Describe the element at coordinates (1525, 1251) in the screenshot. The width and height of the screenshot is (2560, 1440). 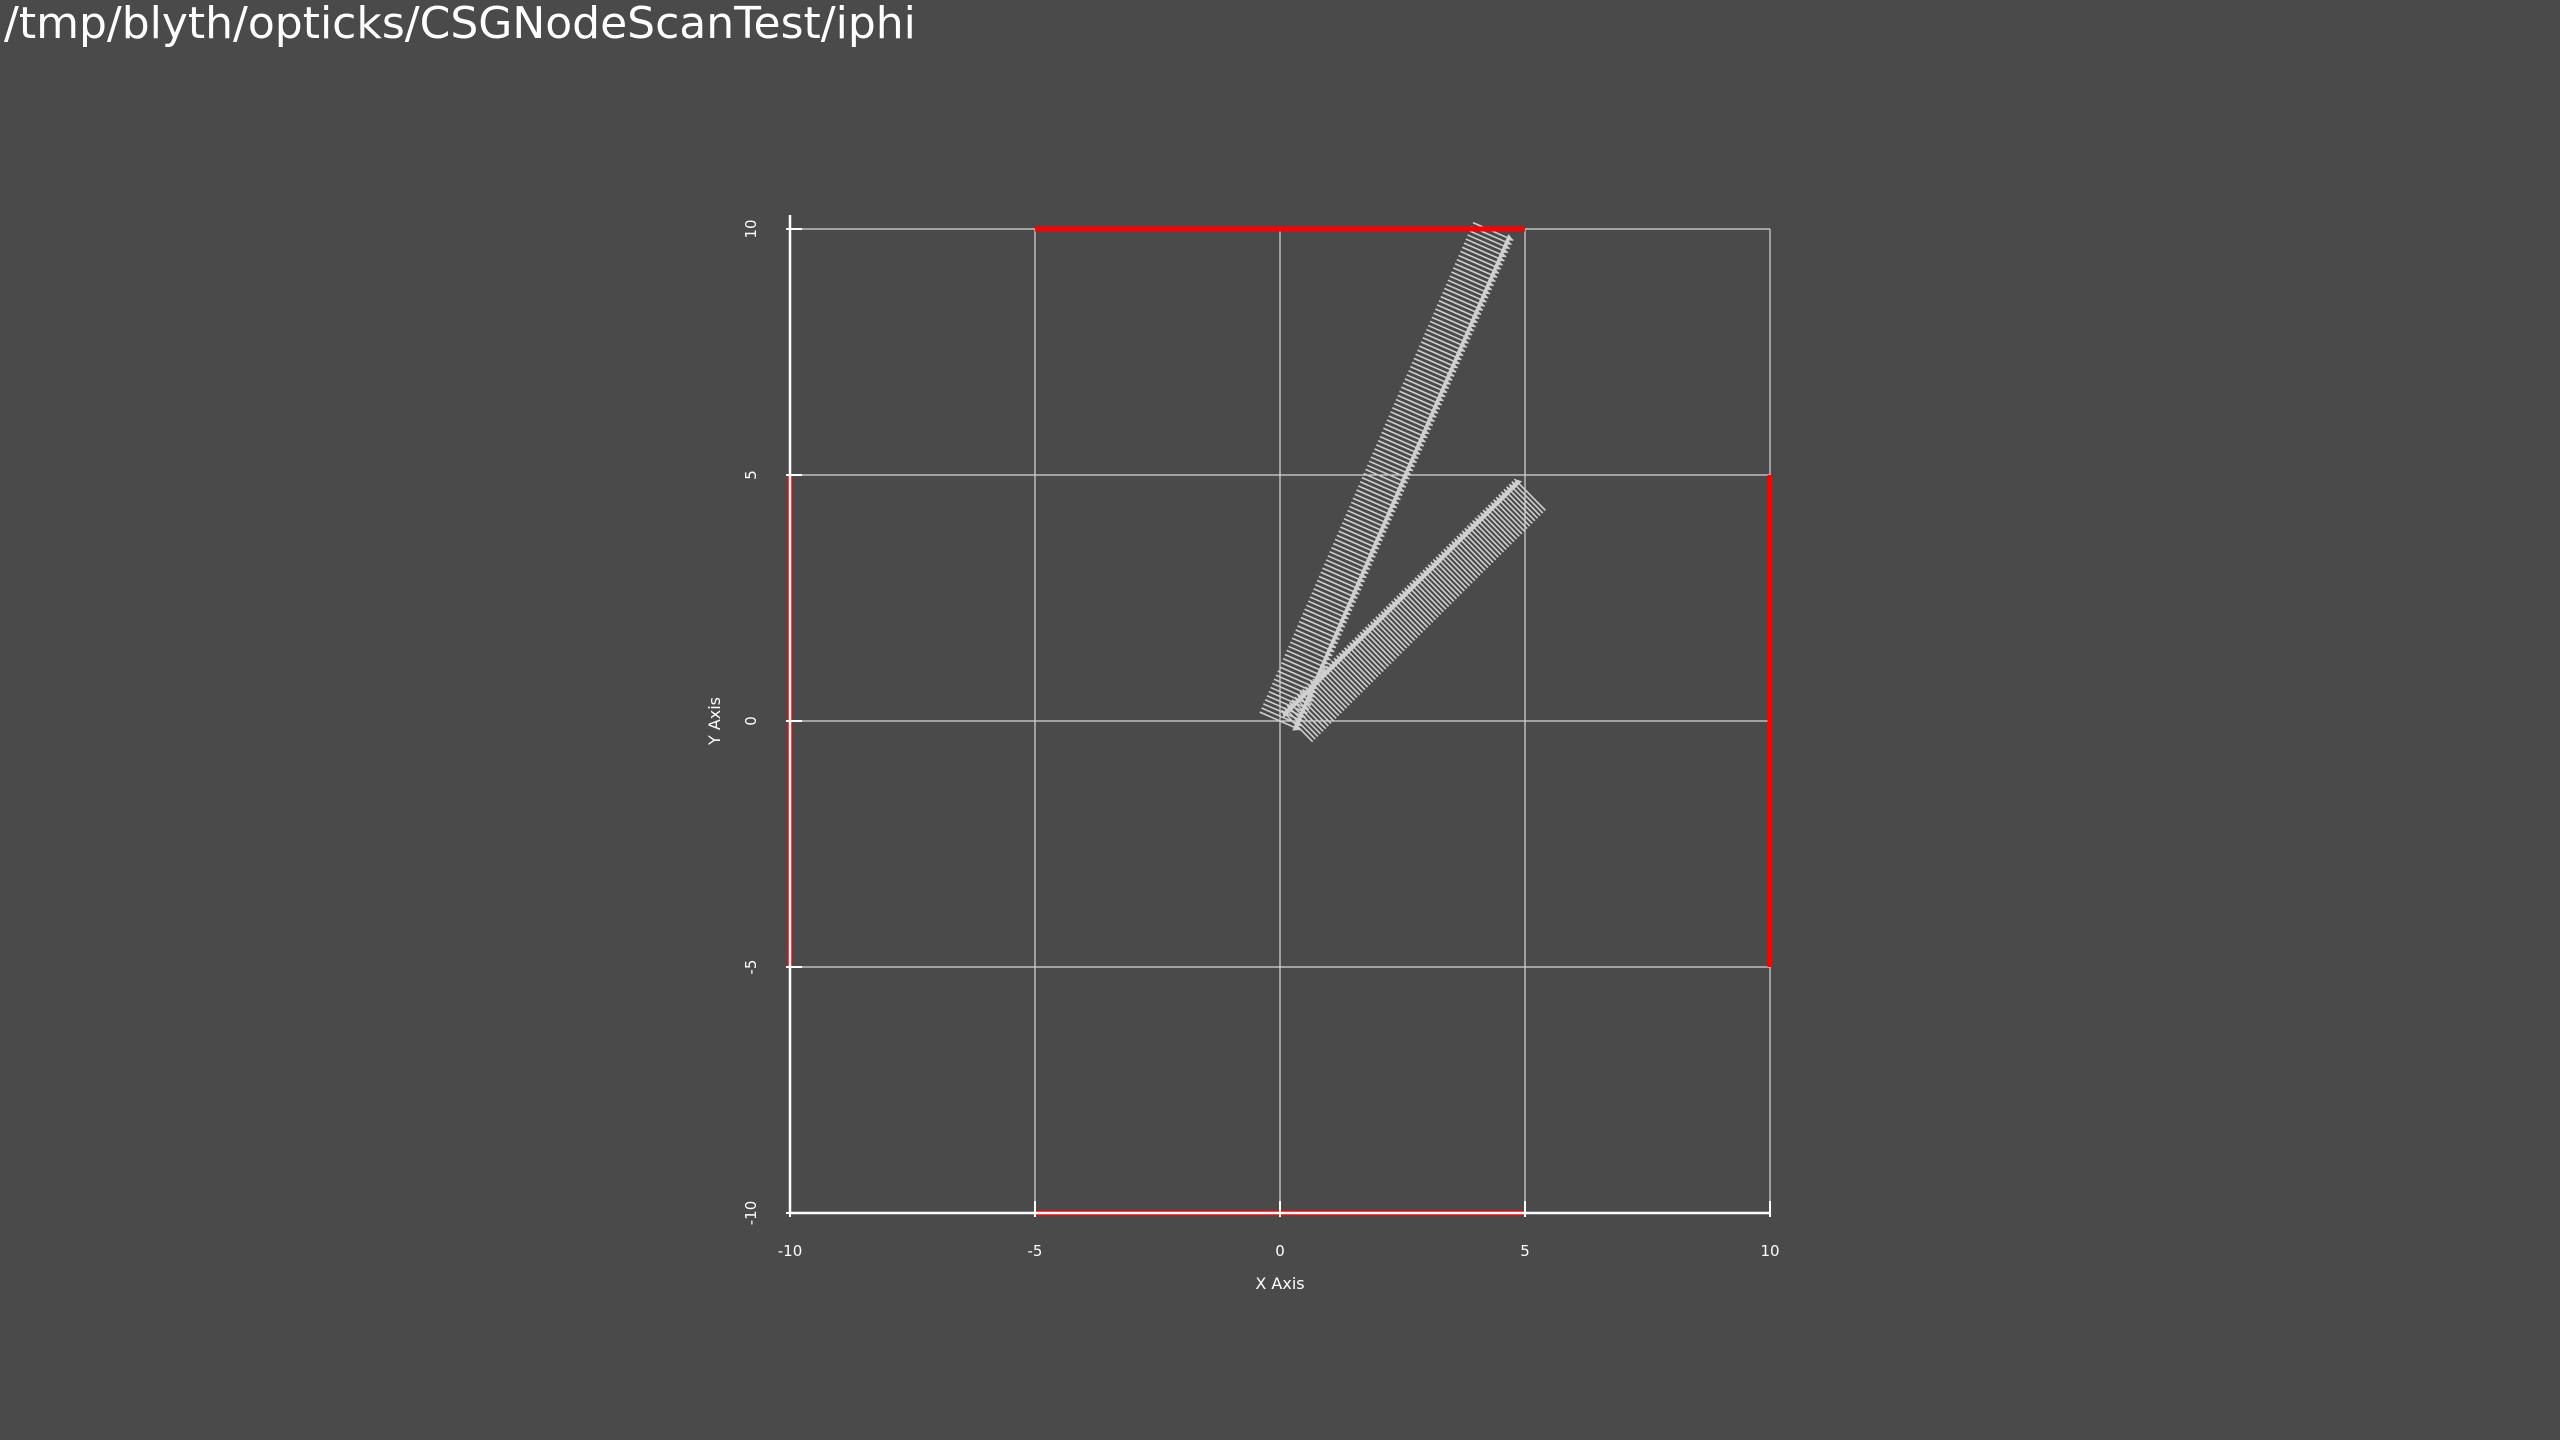
I see `x-tick-label: 5` at that location.